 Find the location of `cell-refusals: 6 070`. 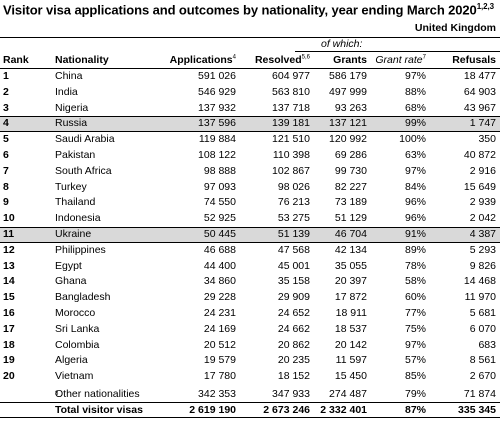

cell-refusals: 6 070 is located at coordinates (482, 328).